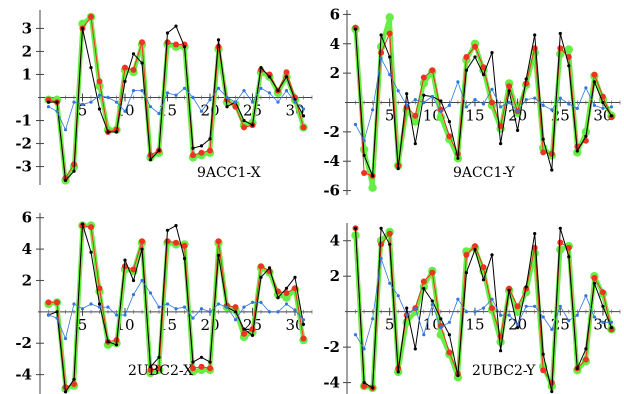 This screenshot has width=624, height=394. What do you see at coordinates (176, 109) in the screenshot?
I see `series-blue` at bounding box center [176, 109].